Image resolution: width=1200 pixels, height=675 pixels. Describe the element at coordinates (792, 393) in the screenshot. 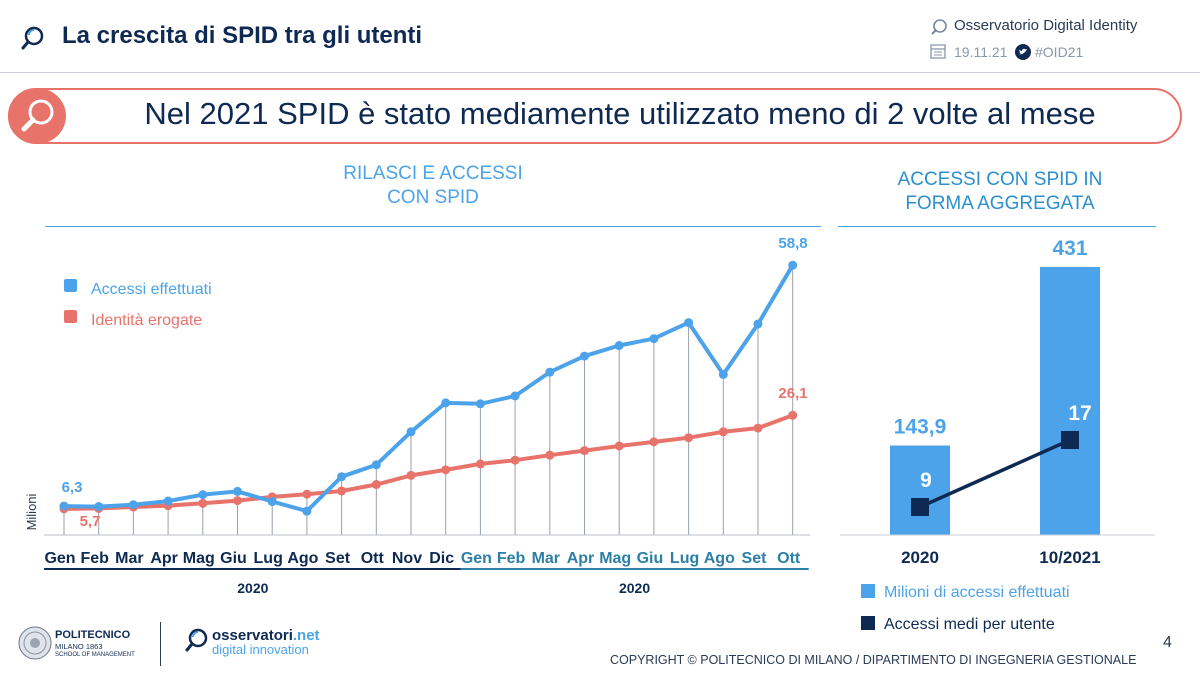

I see `data-label-identita-end: 26,1` at that location.